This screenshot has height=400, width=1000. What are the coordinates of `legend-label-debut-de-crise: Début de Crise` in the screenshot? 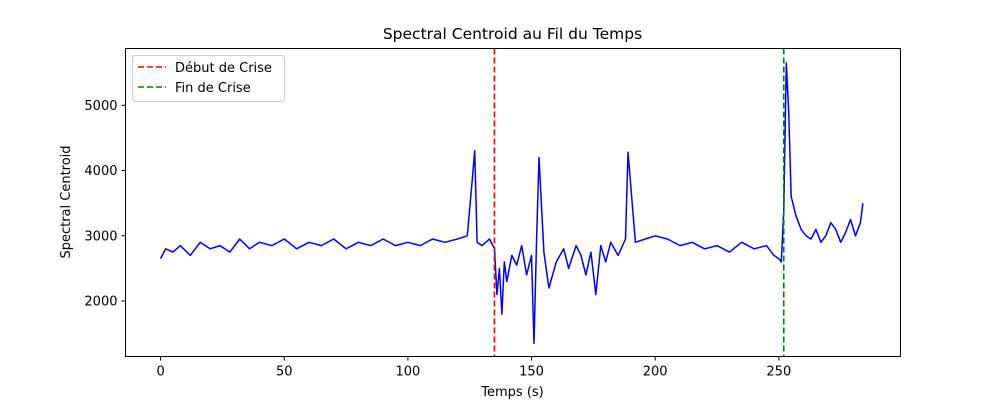 It's located at (223, 68).